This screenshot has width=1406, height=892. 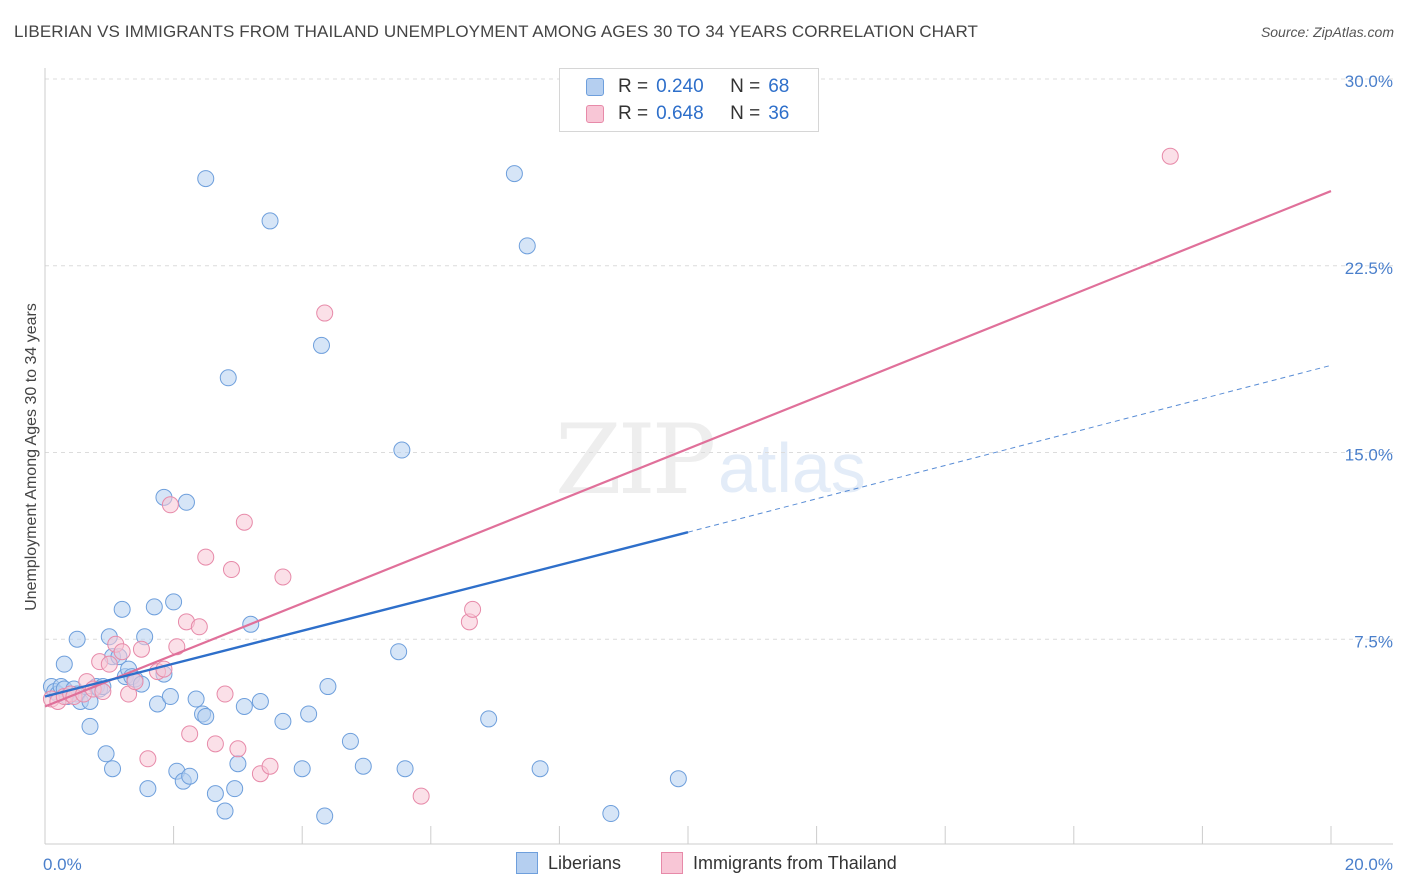 I want to click on legend-label-thailand: Immigrants from Thailand, so click(x=795, y=862).